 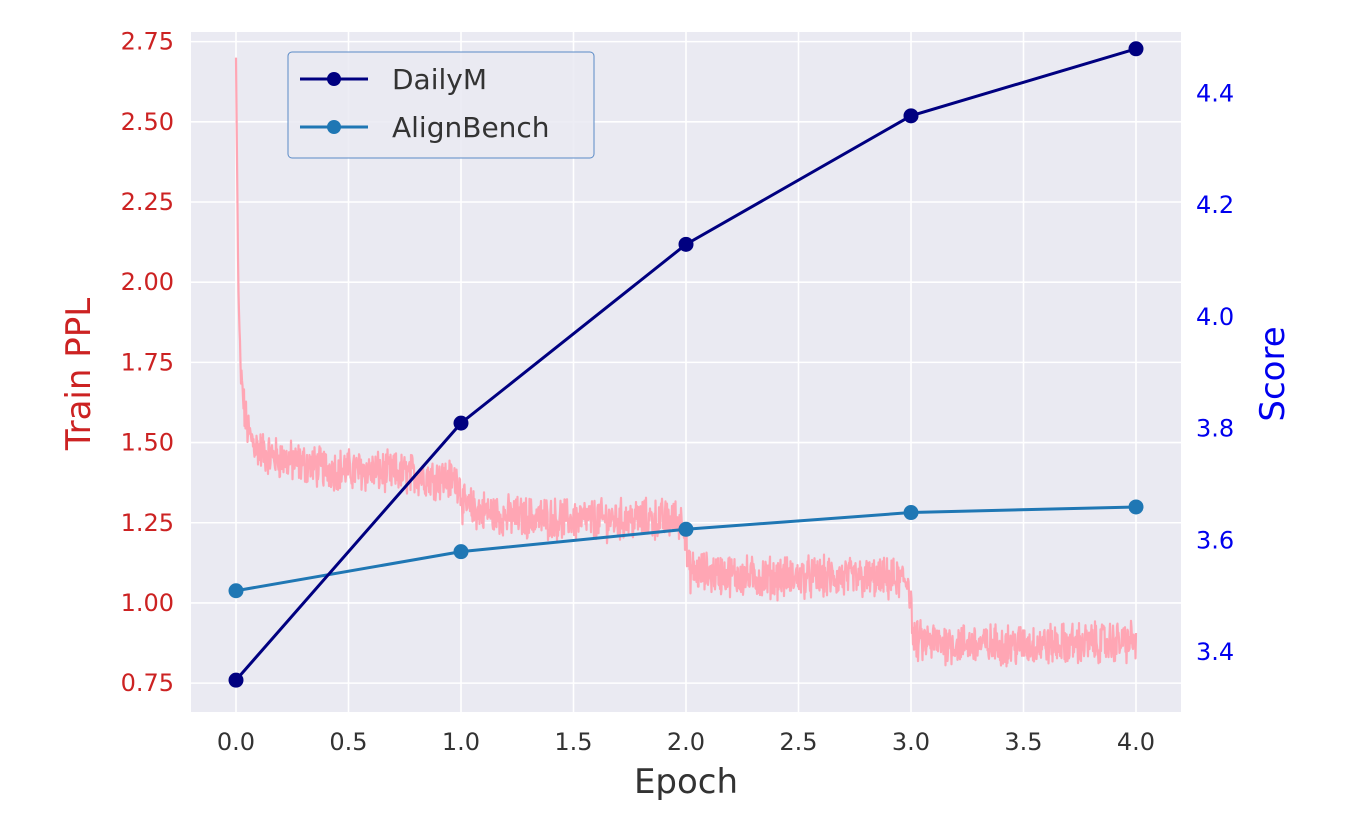 What do you see at coordinates (911, 742) in the screenshot?
I see `x-tick-label: 3.0` at bounding box center [911, 742].